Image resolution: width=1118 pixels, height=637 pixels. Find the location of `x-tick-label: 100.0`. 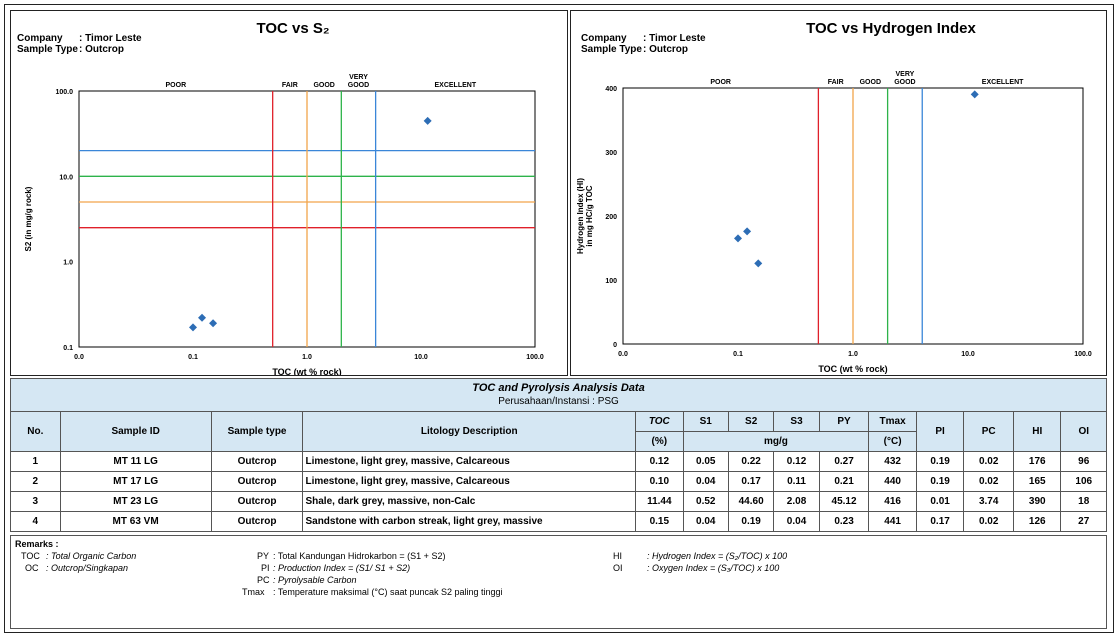

x-tick-label: 100.0 is located at coordinates (535, 357).